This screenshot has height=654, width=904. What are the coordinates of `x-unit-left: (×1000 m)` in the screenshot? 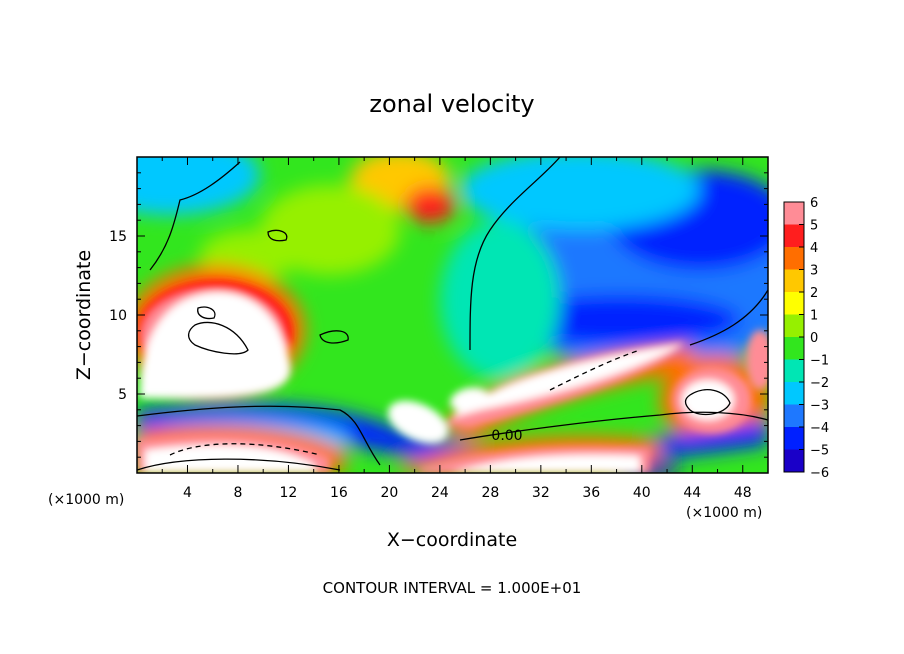 It's located at (86, 500).